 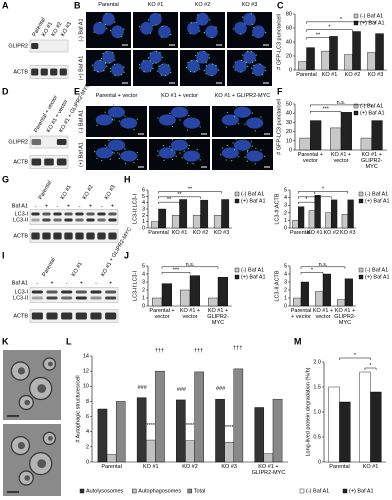 I want to click on sign-label: +, so click(x=112, y=206).